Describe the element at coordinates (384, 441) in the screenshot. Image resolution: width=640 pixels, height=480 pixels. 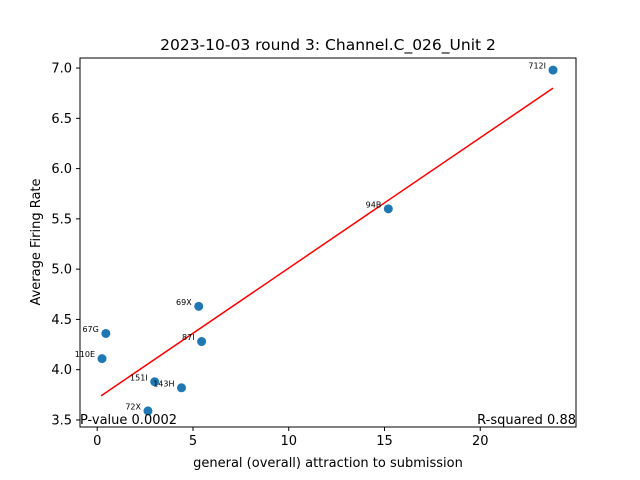
I see `x-tick-label: 15` at that location.